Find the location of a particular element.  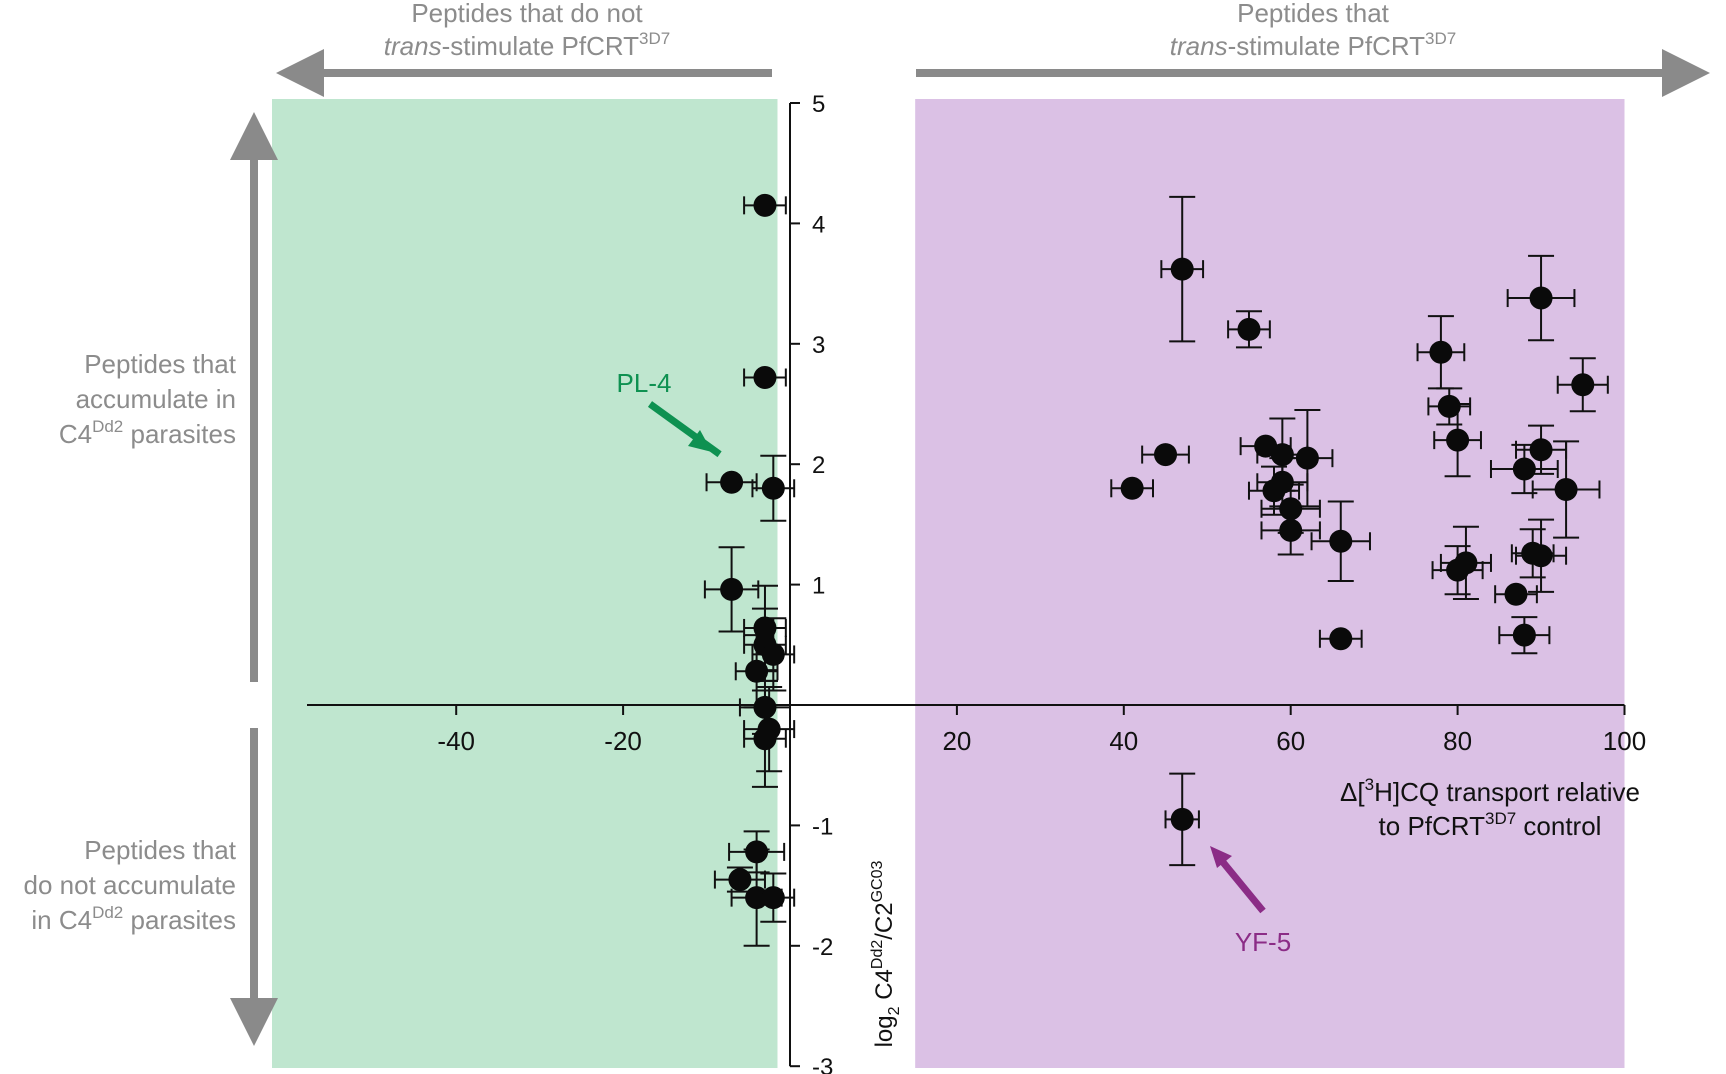

y-tick-label: -2 is located at coordinates (822, 947).